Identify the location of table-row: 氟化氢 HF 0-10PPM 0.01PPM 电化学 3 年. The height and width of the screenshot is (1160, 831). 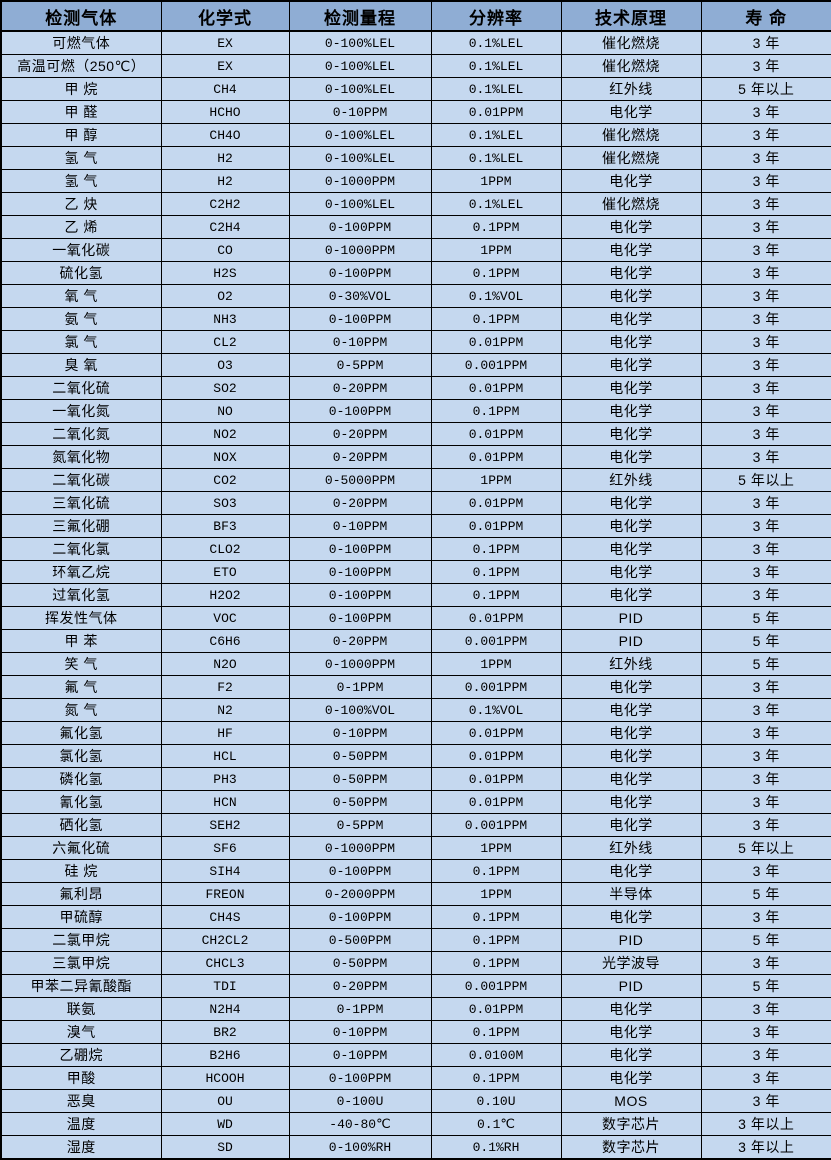
(415, 733).